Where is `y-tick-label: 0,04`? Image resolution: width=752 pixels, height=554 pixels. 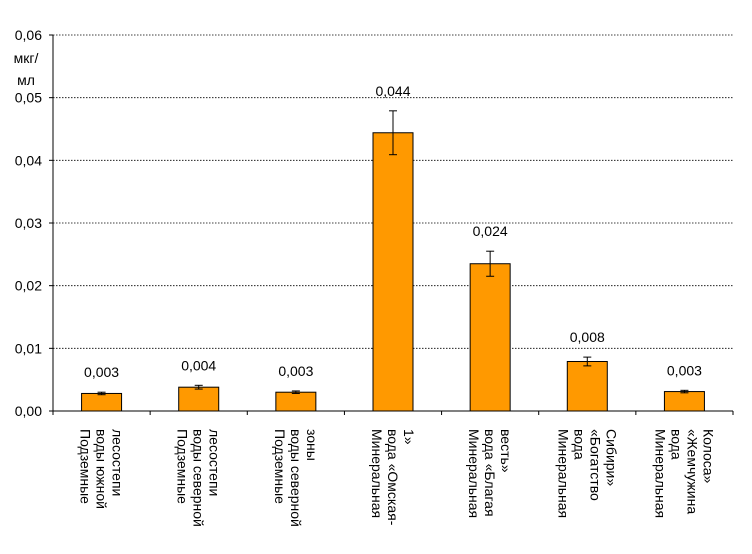 y-tick-label: 0,04 is located at coordinates (28, 160).